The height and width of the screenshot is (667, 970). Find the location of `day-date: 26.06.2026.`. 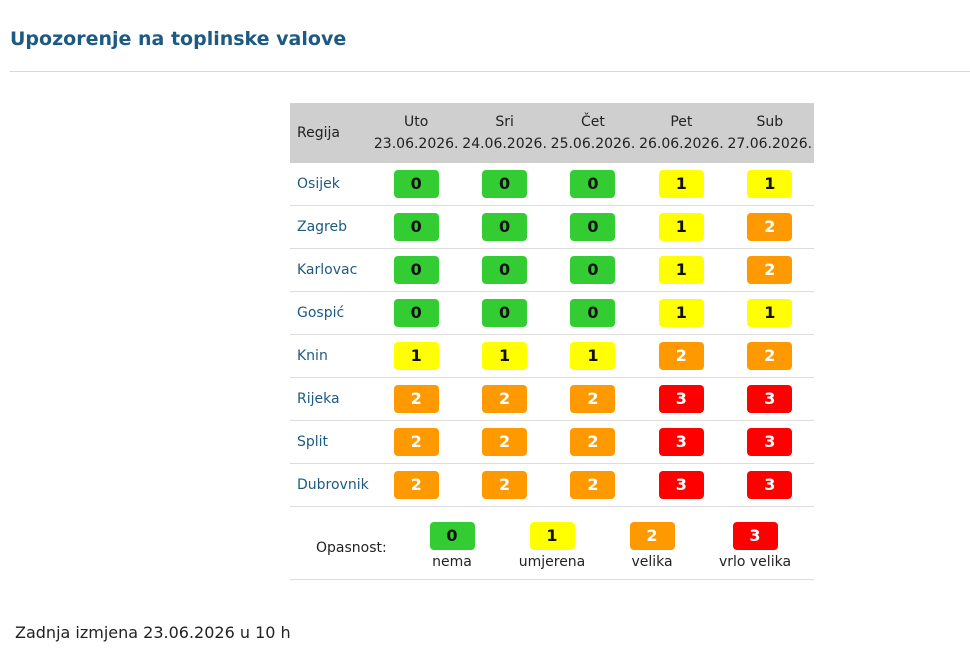

day-date: 26.06.2026. is located at coordinates (681, 144).